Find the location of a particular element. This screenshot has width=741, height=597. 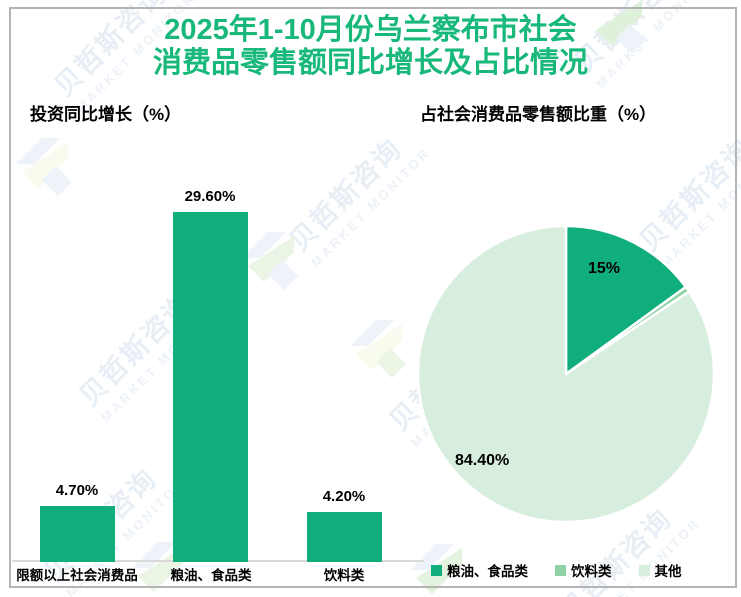

bar-beverages is located at coordinates (344, 537).